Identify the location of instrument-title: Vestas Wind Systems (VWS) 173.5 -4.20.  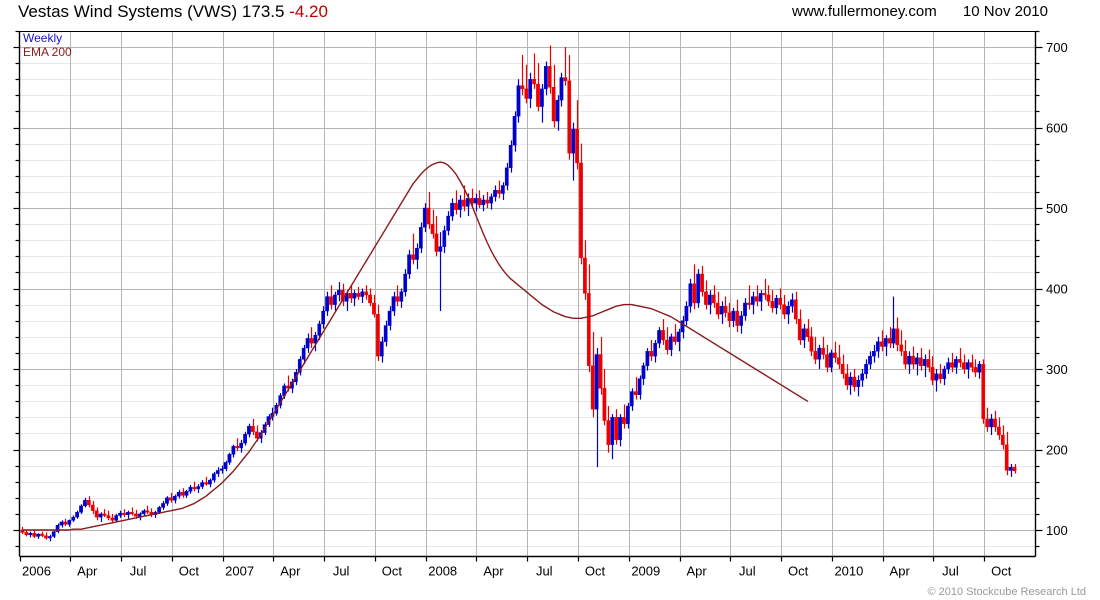
(173, 12).